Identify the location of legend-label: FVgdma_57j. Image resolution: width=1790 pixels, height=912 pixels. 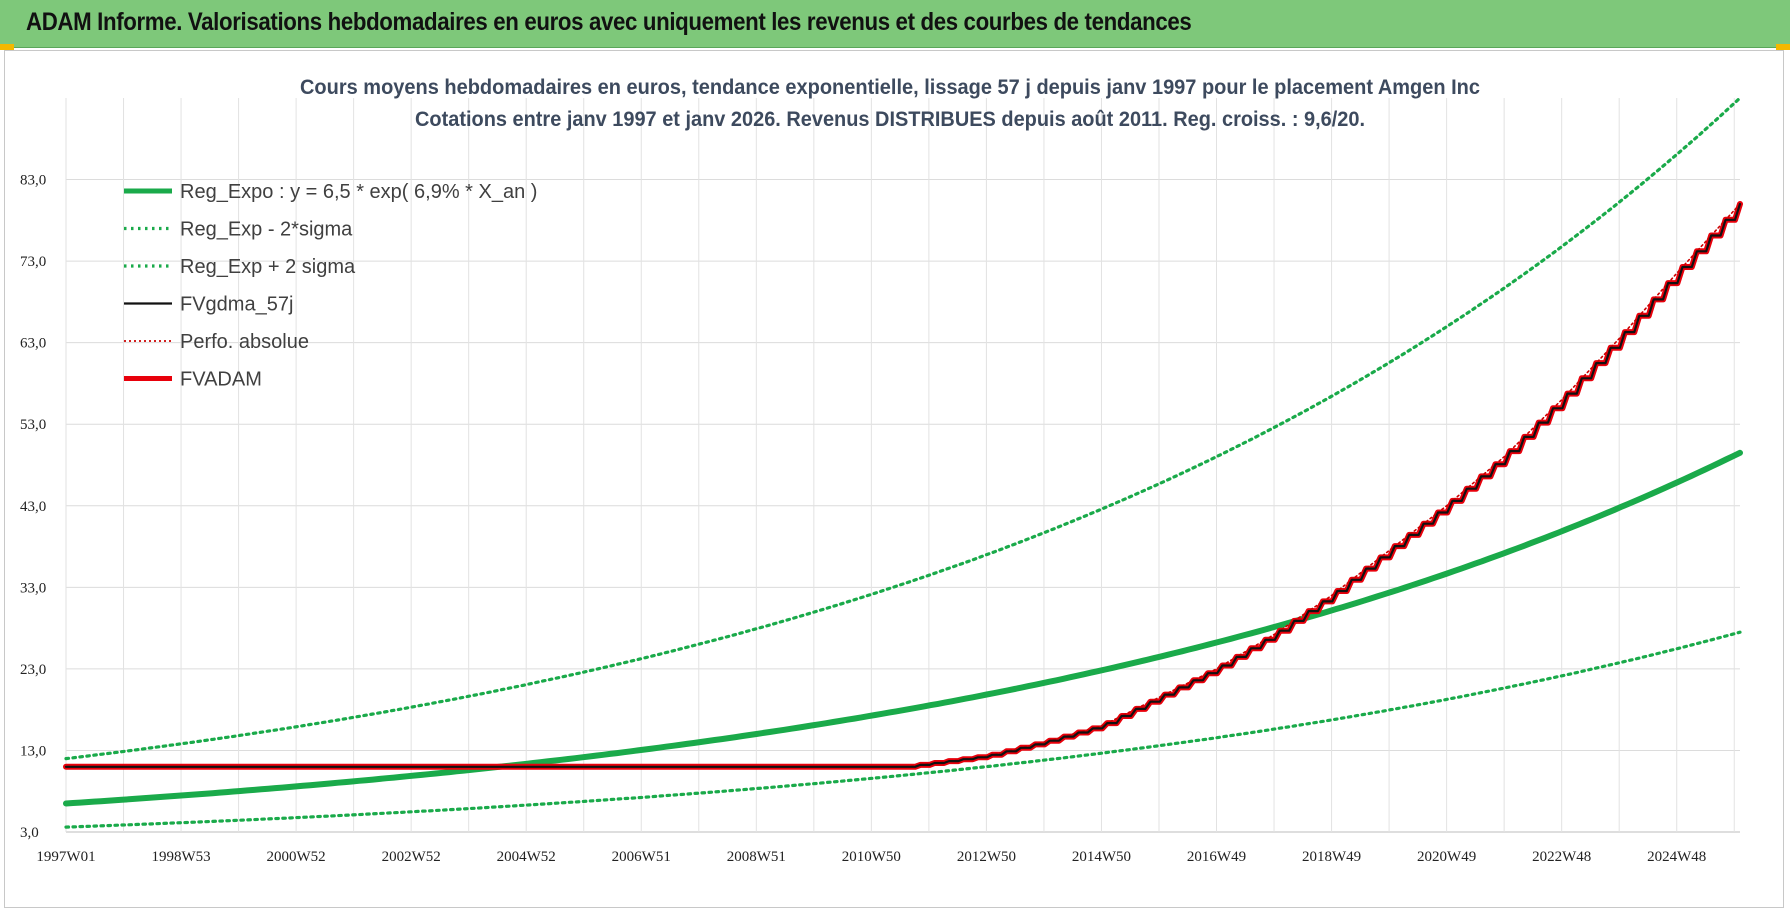
(236, 305).